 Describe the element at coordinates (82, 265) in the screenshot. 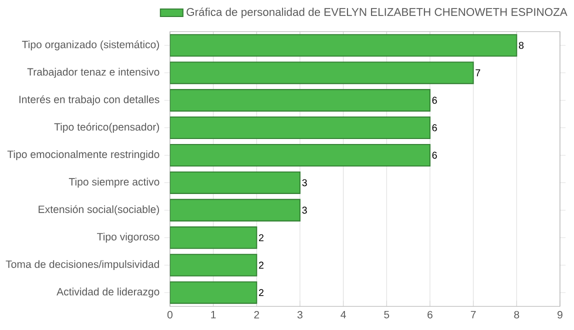

I see `y-tick-label: Toma de decisiones/impulsividad` at that location.